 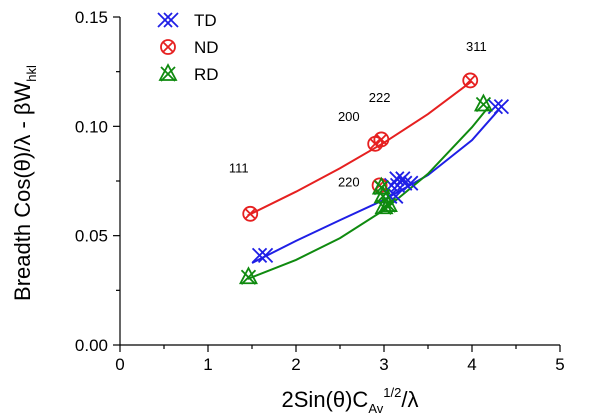 What do you see at coordinates (349, 116) in the screenshot?
I see `peak-label: 200` at bounding box center [349, 116].